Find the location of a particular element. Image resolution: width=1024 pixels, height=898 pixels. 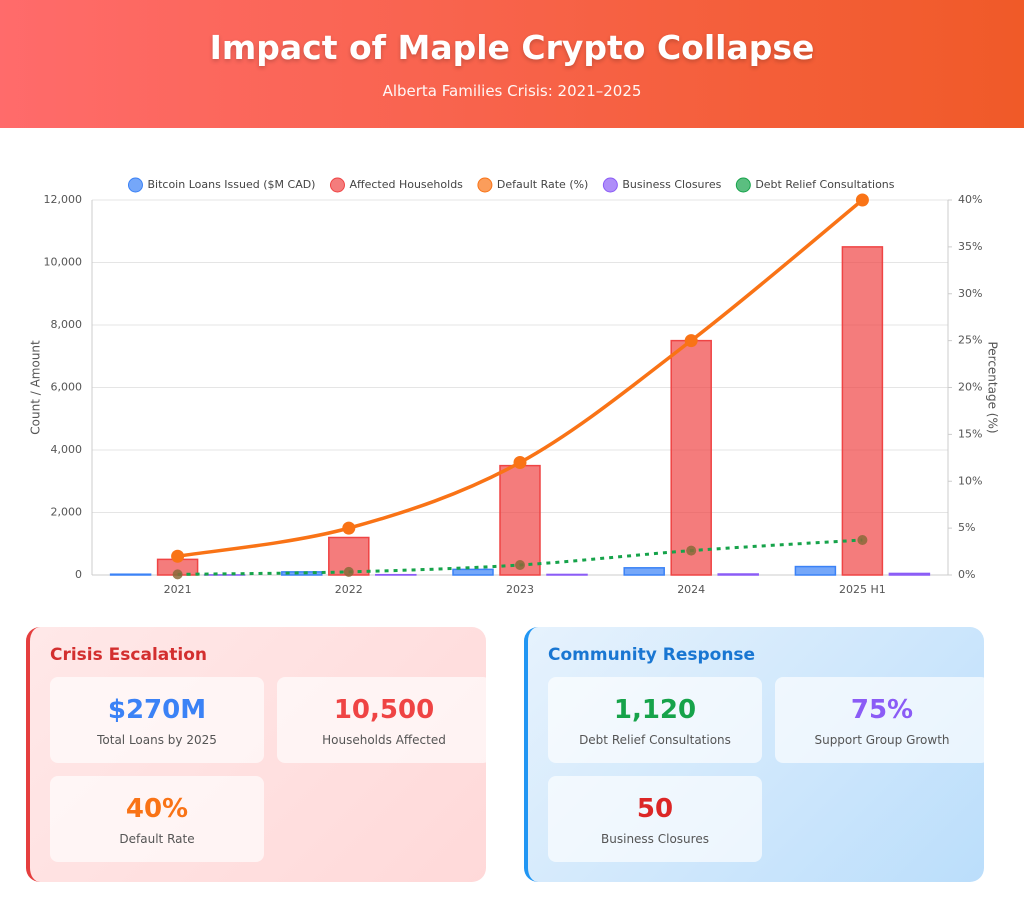

y-tick-label: 2,000 is located at coordinates (67, 512).